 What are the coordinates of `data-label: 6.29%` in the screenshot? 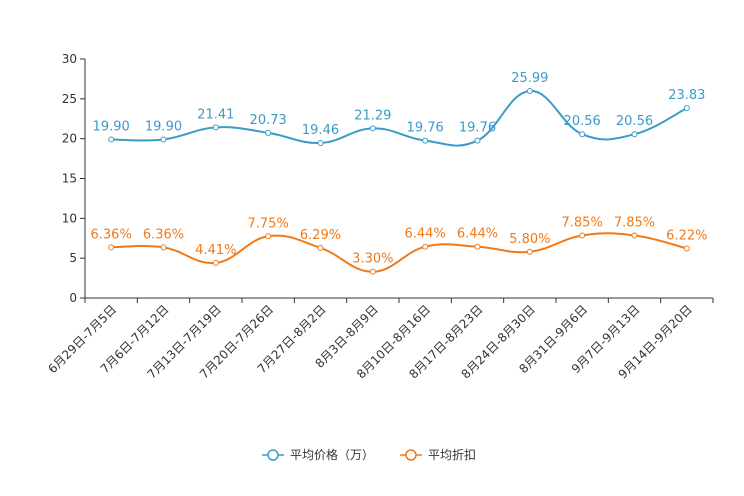 It's located at (320, 235).